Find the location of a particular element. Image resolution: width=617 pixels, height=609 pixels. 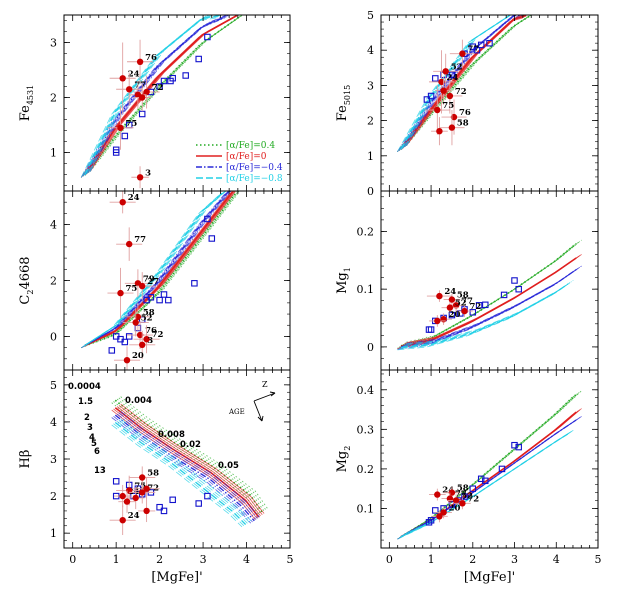

y-axis-label: C24668 is located at coordinates (26, 280).